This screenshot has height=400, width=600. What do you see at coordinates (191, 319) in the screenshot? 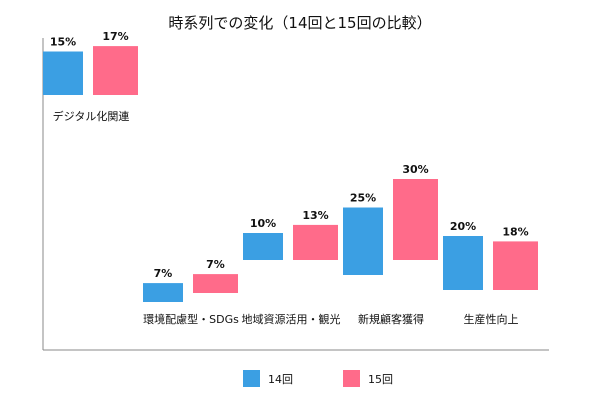
I see `category-label-1: 環境配慮型・SDGs` at bounding box center [191, 319].